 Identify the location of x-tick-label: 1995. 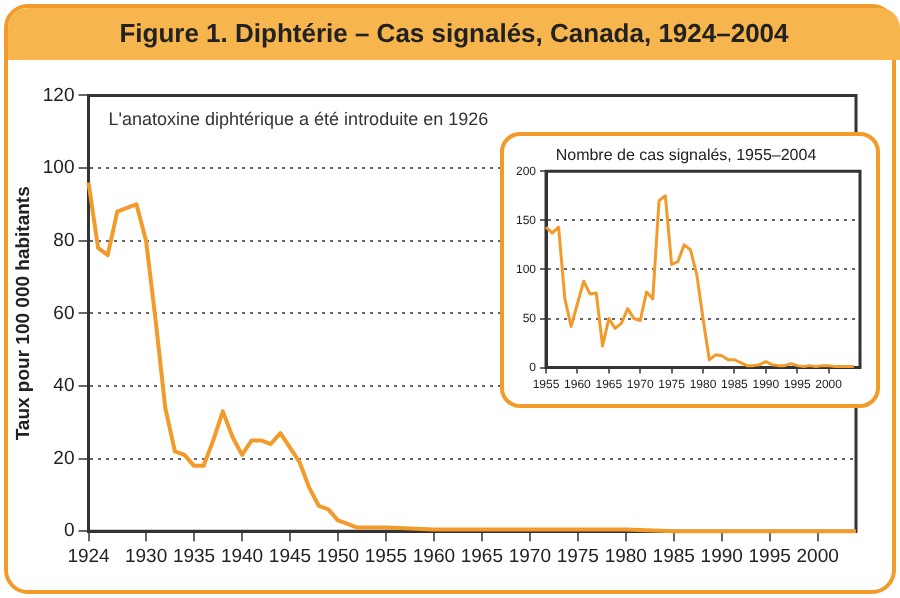
(769, 556).